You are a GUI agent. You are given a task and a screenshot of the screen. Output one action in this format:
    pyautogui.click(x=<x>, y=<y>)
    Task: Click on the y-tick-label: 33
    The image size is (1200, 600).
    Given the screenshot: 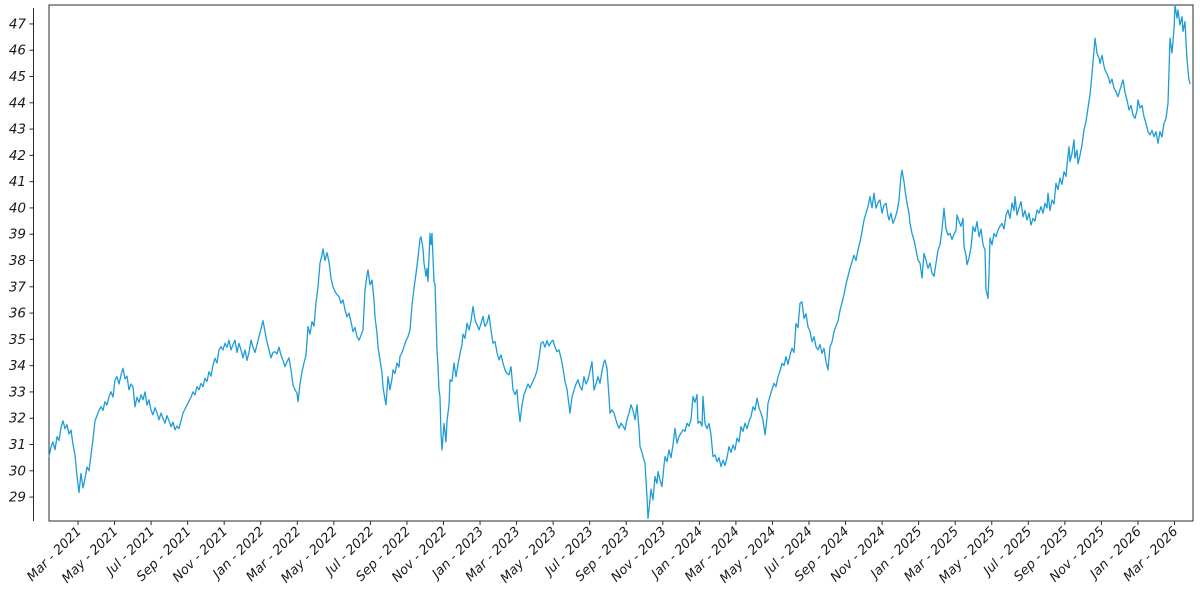 What is the action you would take?
    pyautogui.click(x=17, y=392)
    